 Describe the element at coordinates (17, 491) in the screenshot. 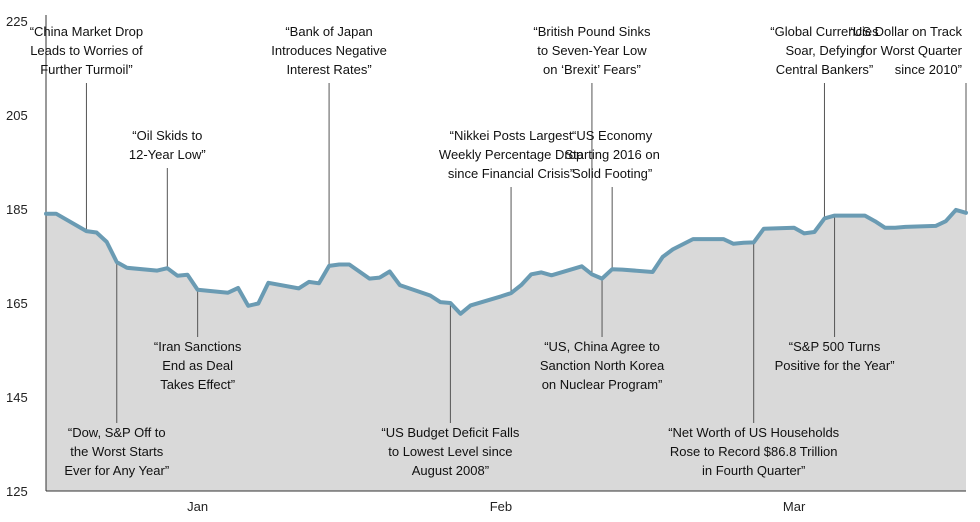

I see `y-tick-label: 125` at that location.